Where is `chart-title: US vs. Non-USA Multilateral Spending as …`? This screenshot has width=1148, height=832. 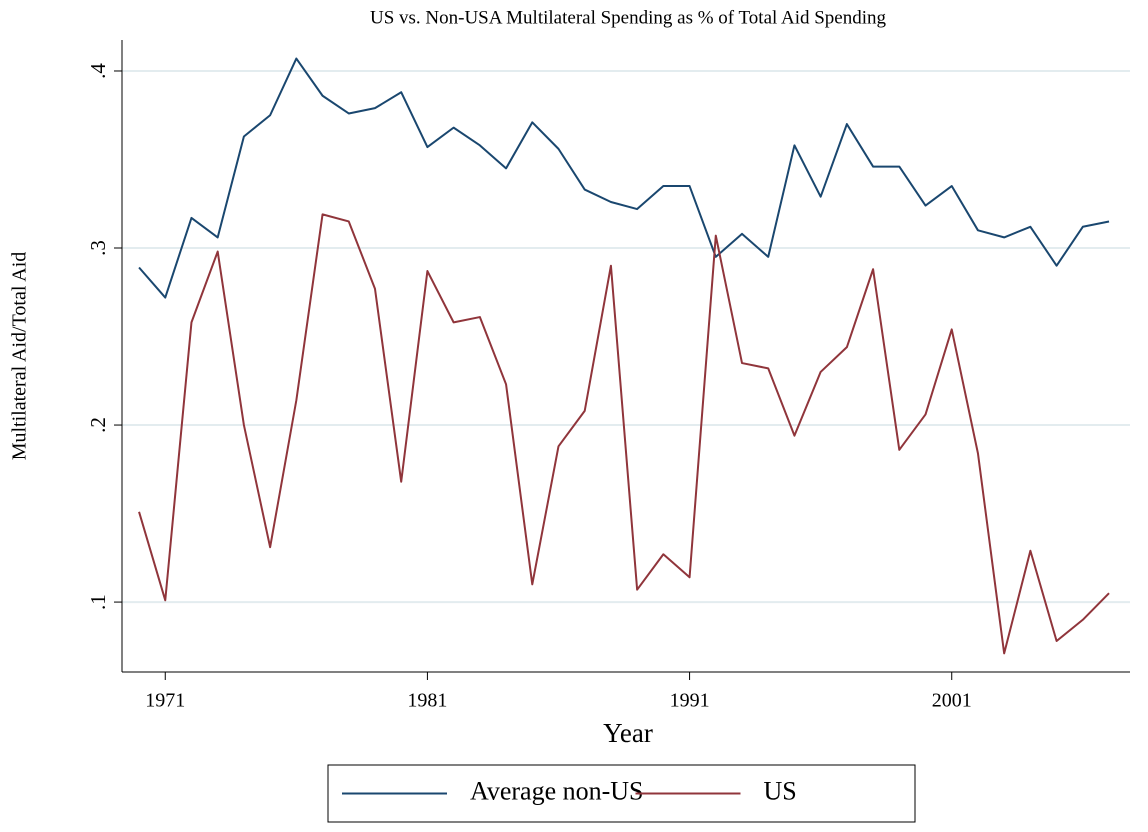
chart-title: US vs. Non-USA Multilateral Spending as … is located at coordinates (628, 17).